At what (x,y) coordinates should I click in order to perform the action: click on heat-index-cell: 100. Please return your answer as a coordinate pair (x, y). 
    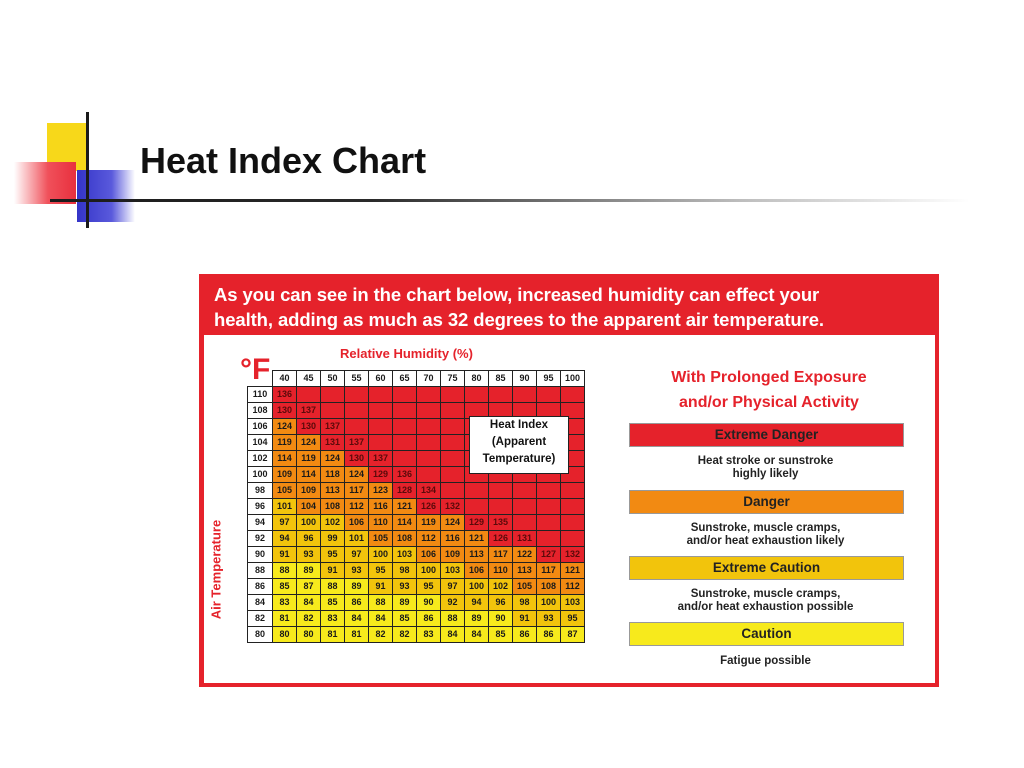
    Looking at the image, I should click on (308, 522).